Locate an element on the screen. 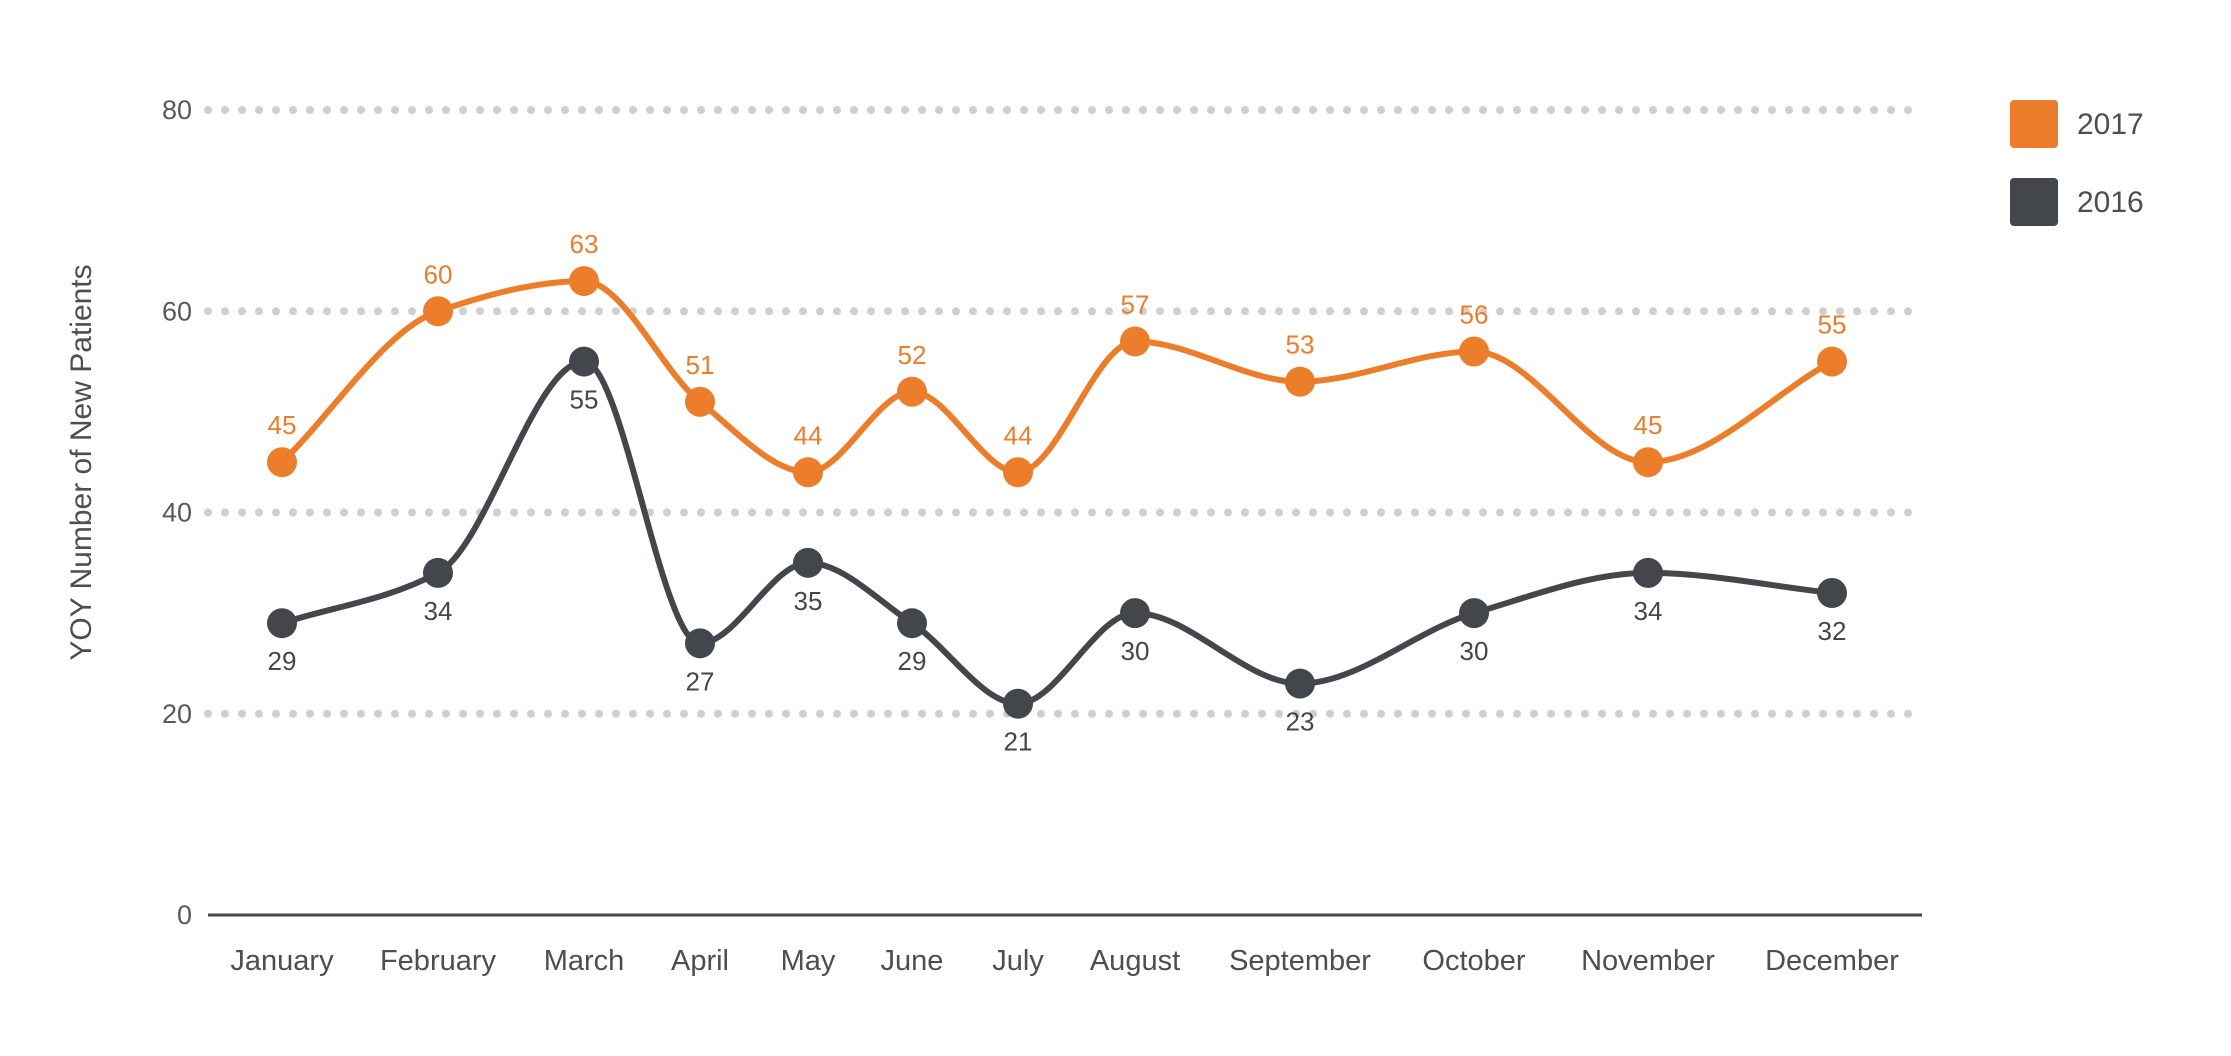  x-tick-label: April is located at coordinates (700, 961).